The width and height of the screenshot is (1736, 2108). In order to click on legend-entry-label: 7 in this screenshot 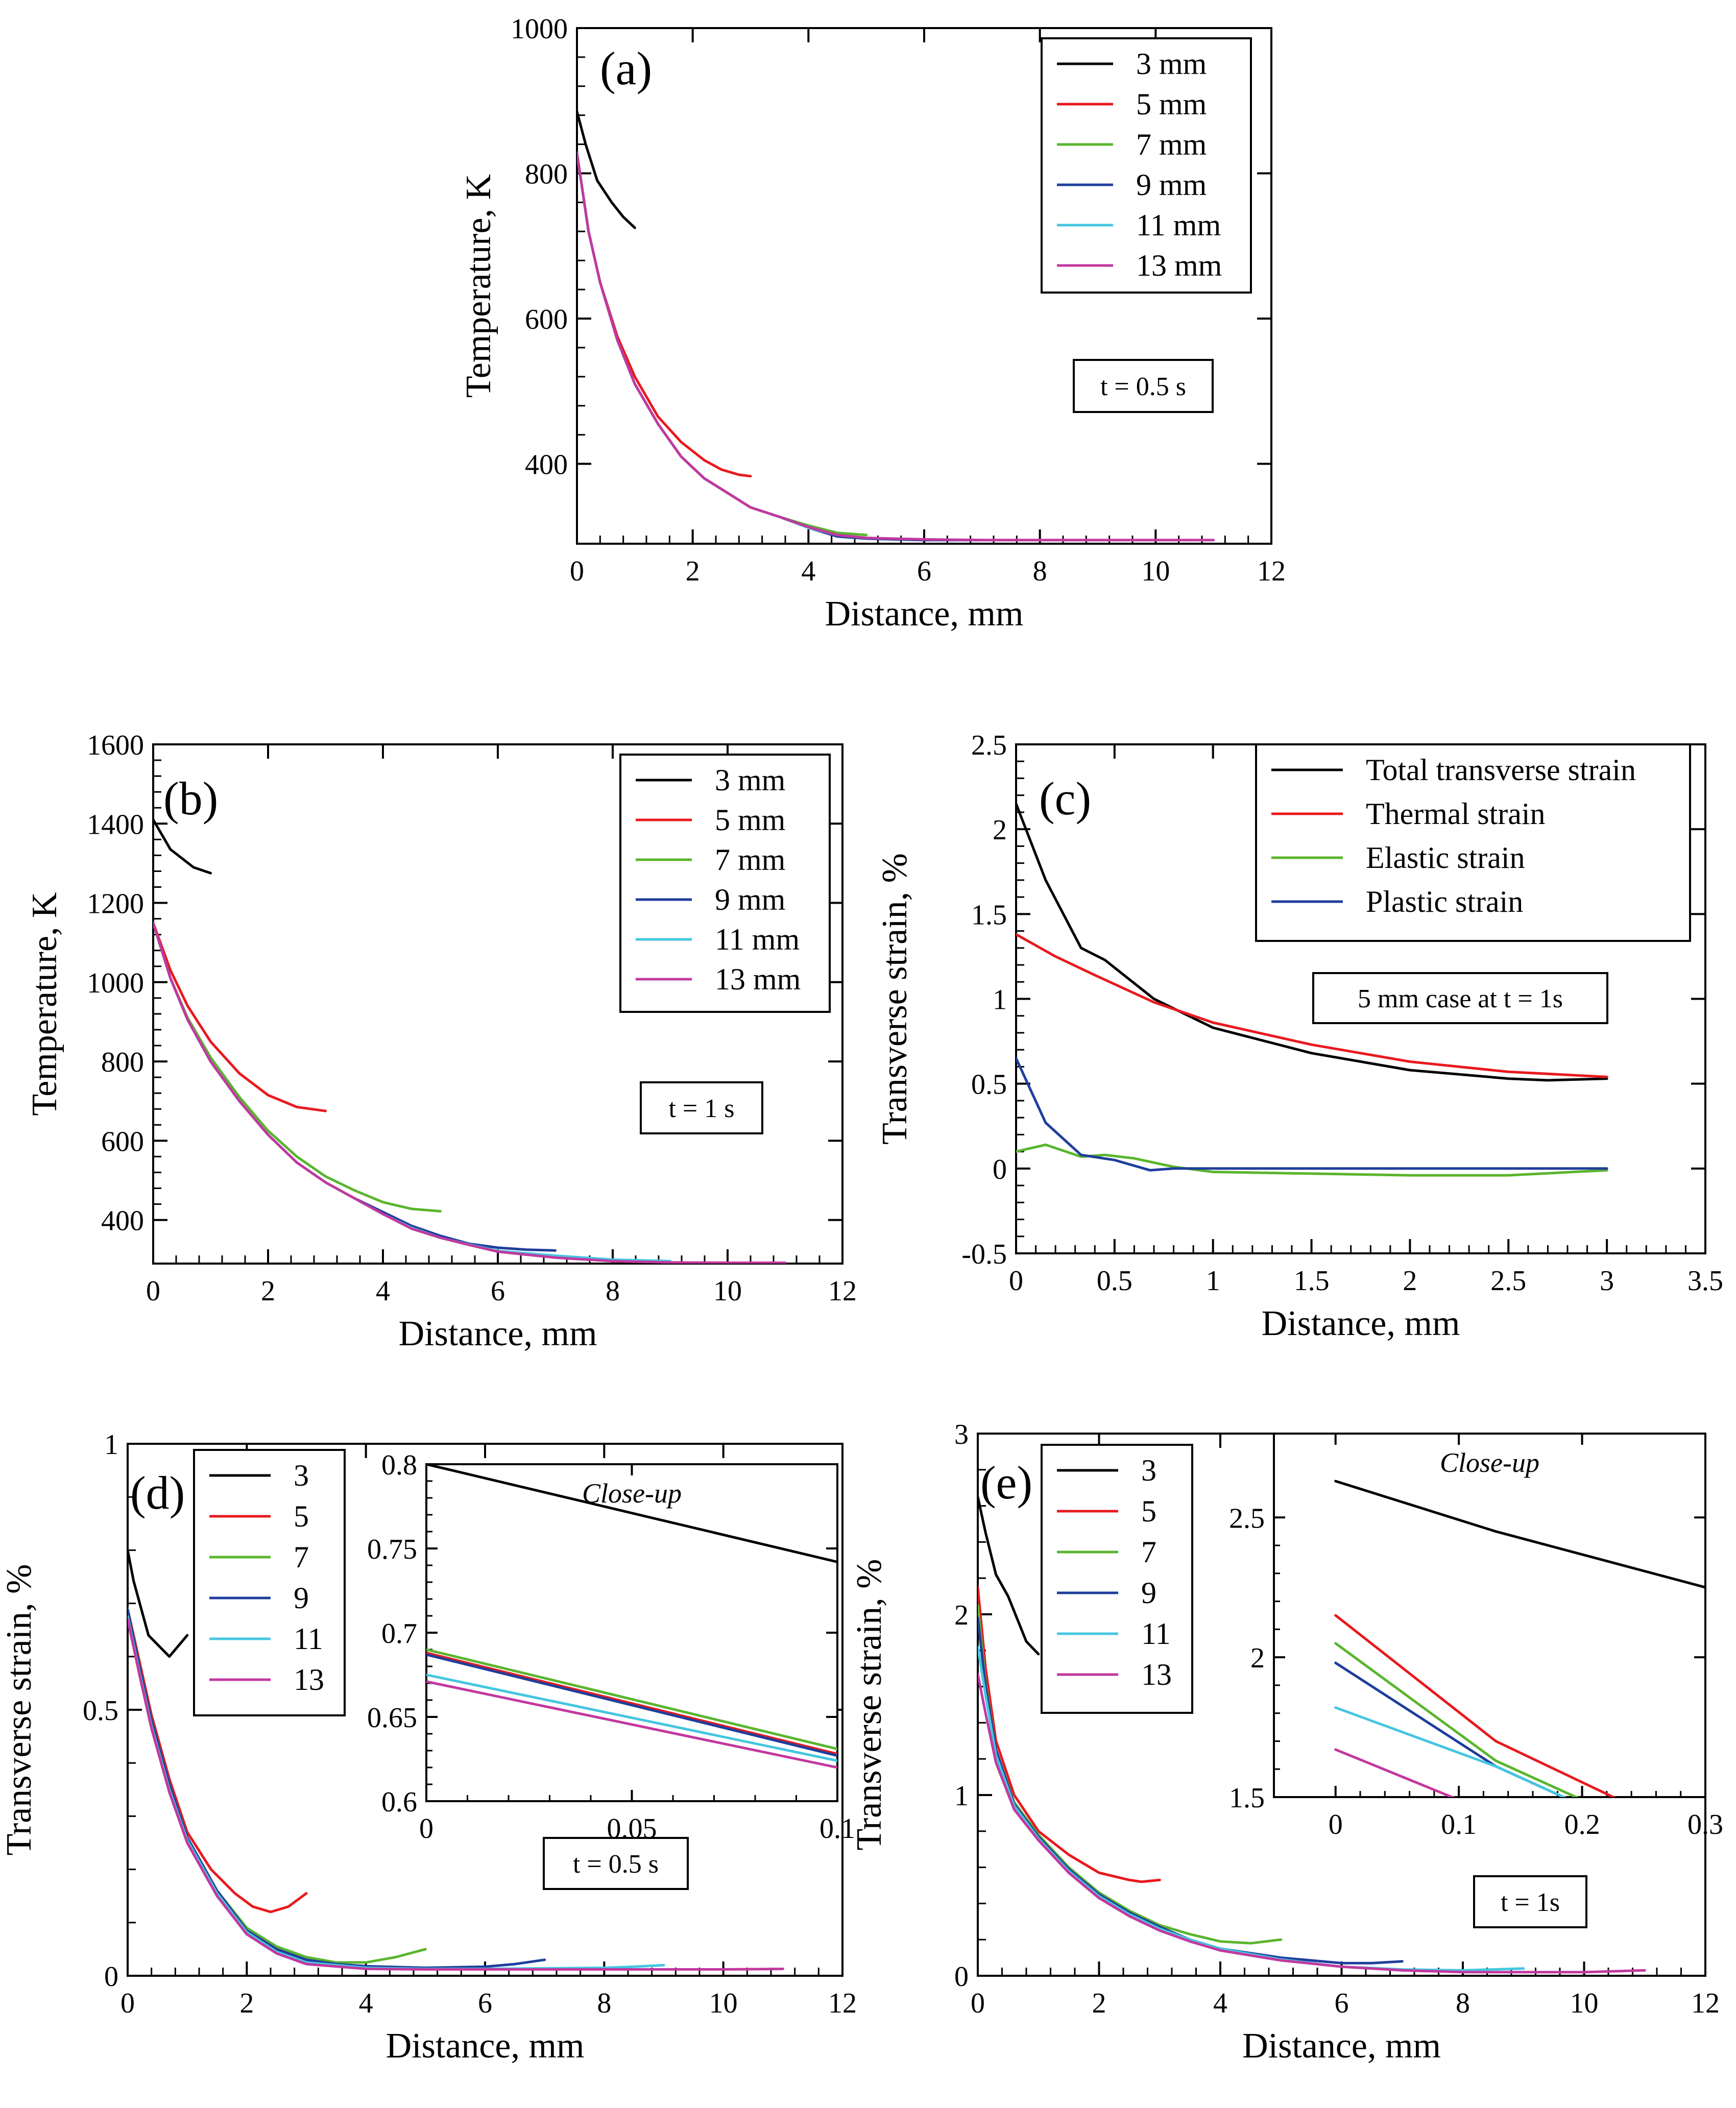, I will do `click(1148, 1552)`.